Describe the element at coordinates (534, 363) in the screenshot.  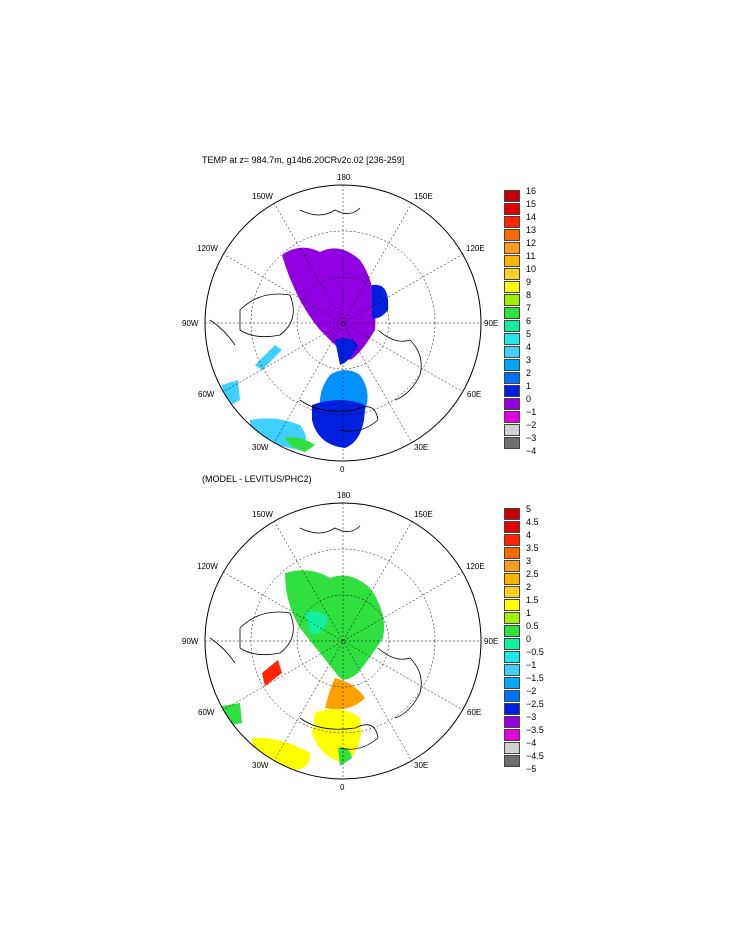
I see `colorbar-row: 3` at that location.